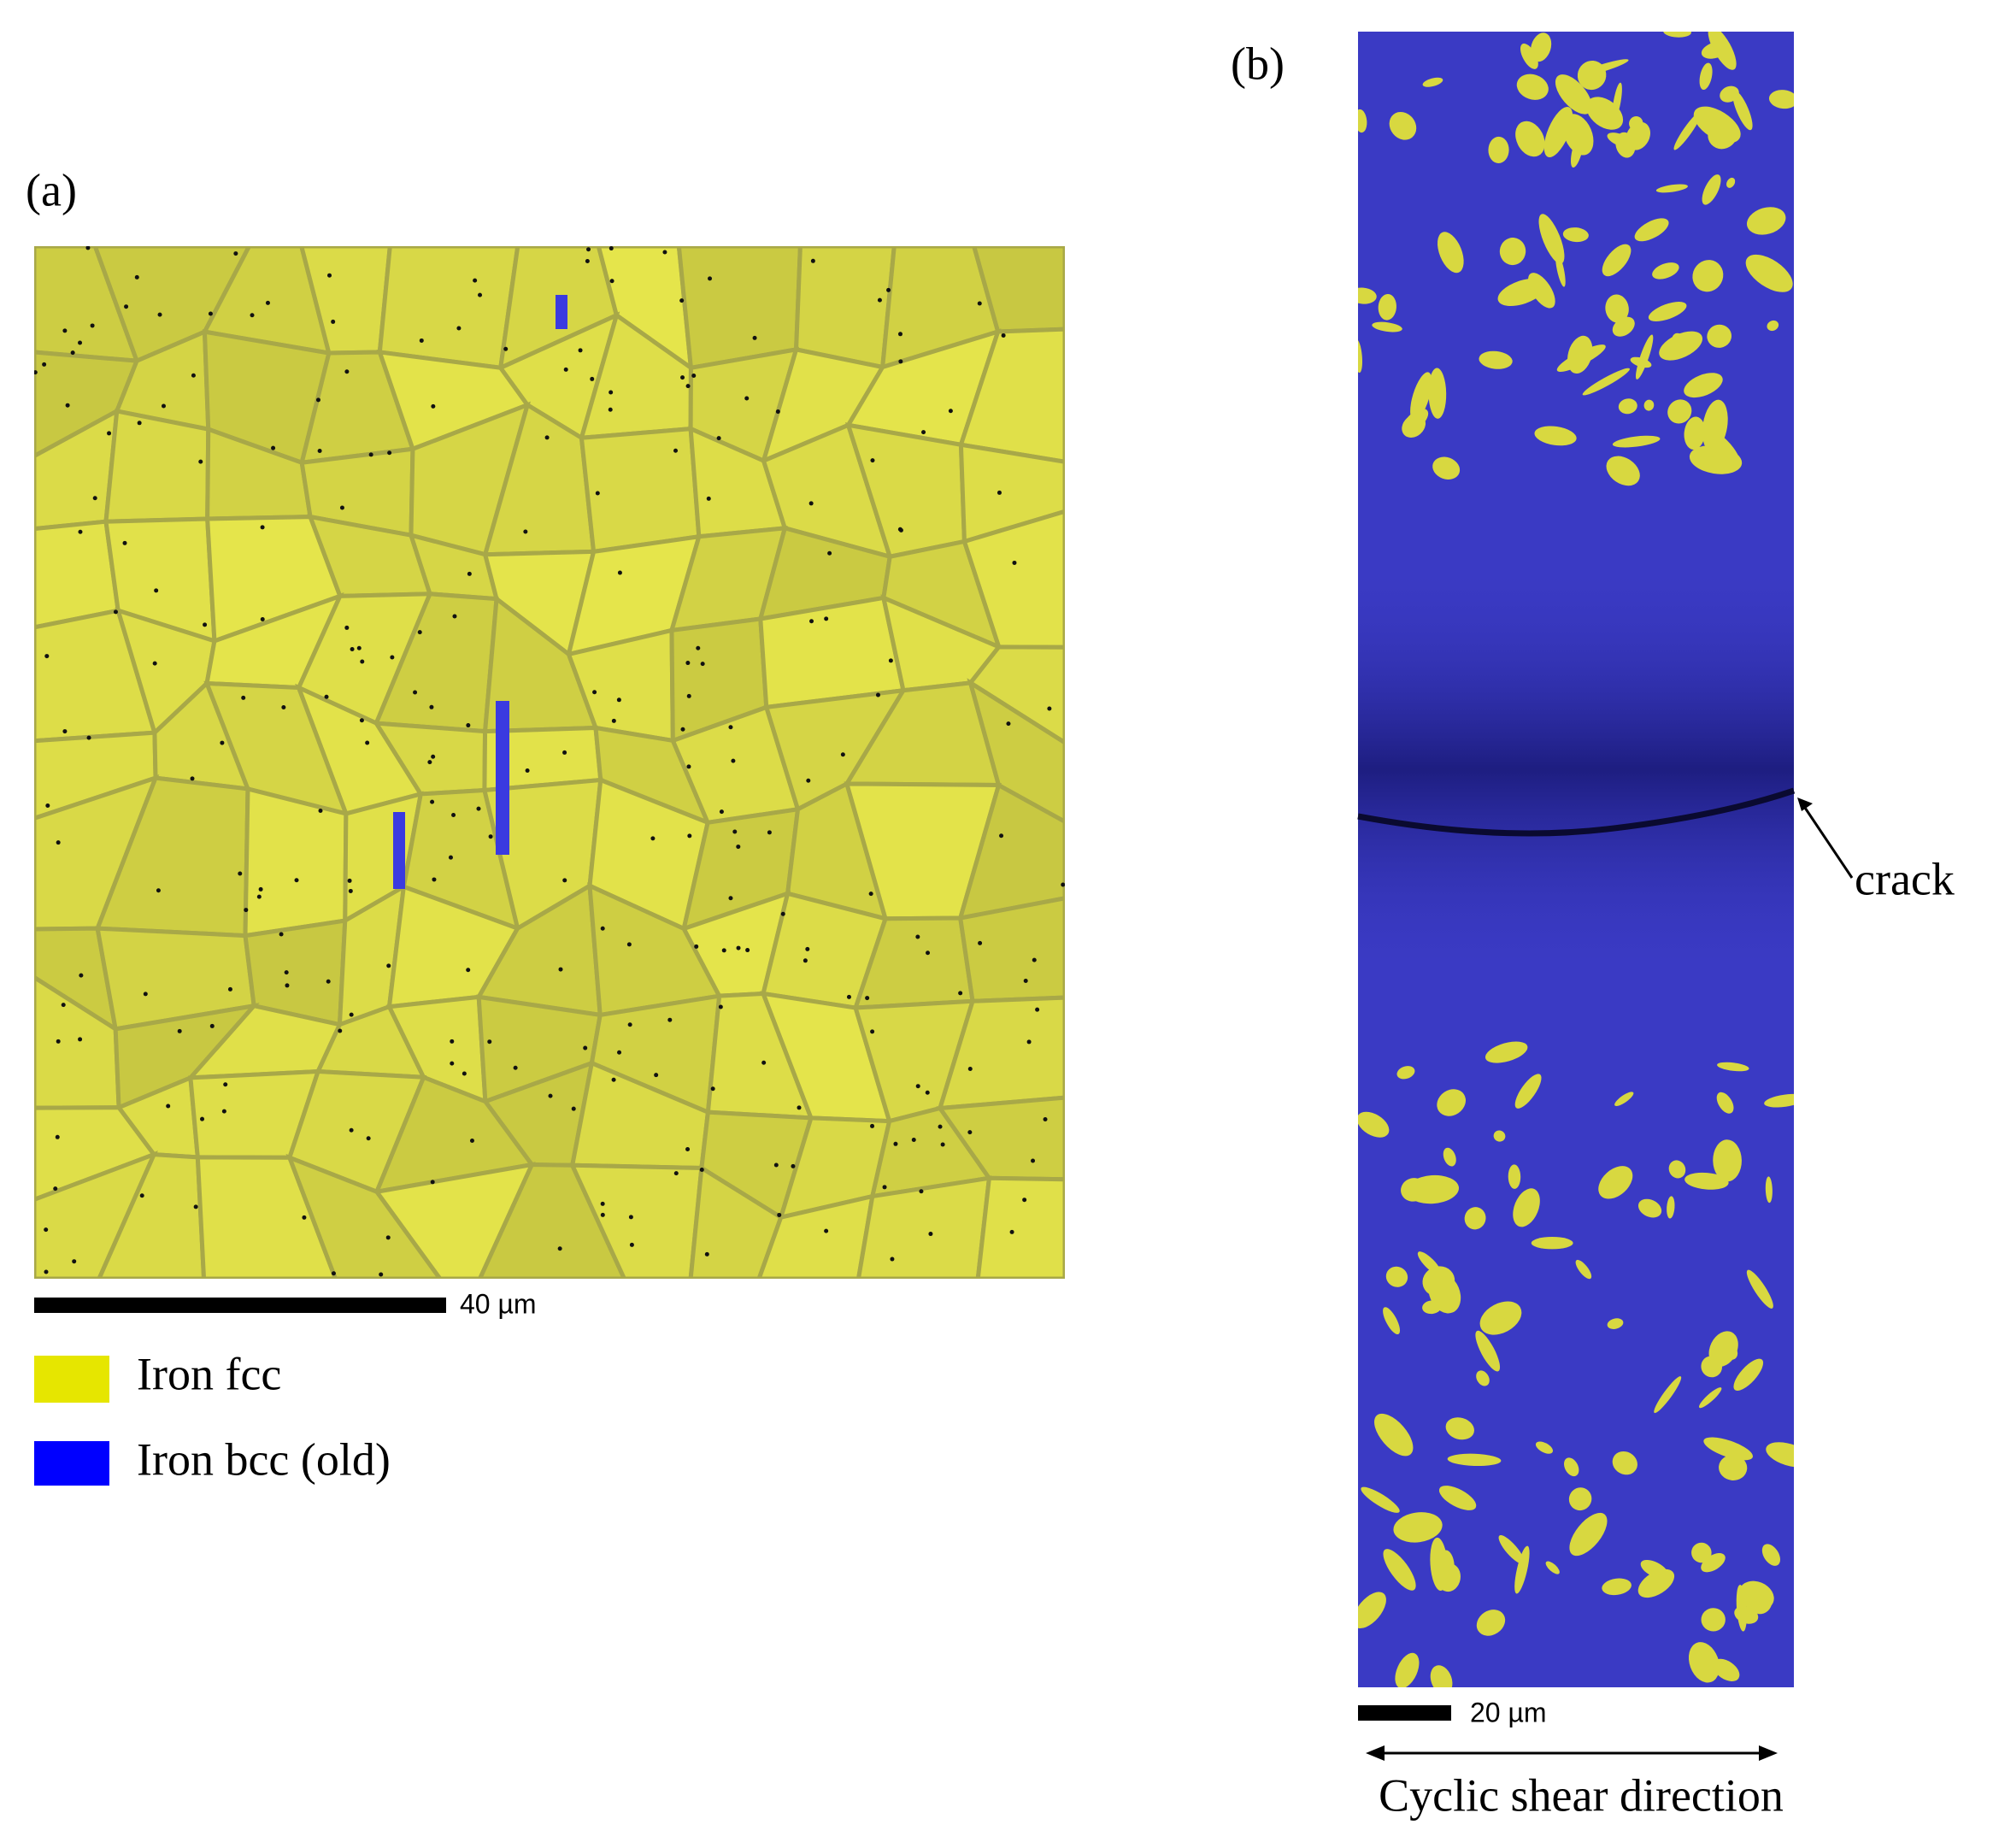  I want to click on scale-label: 20 µm, so click(1508, 1712).